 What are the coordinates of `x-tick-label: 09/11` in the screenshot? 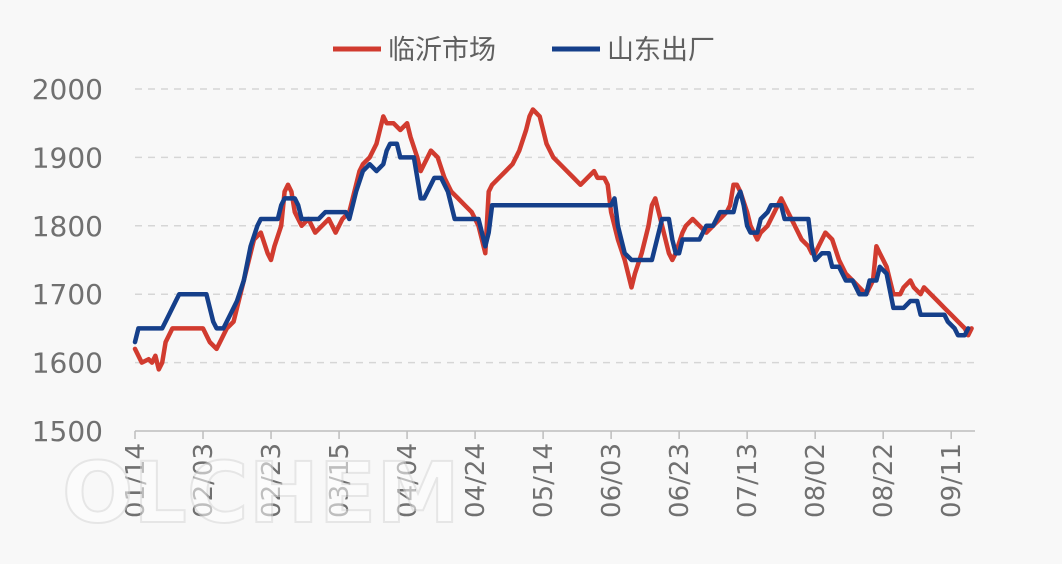 It's located at (952, 480).